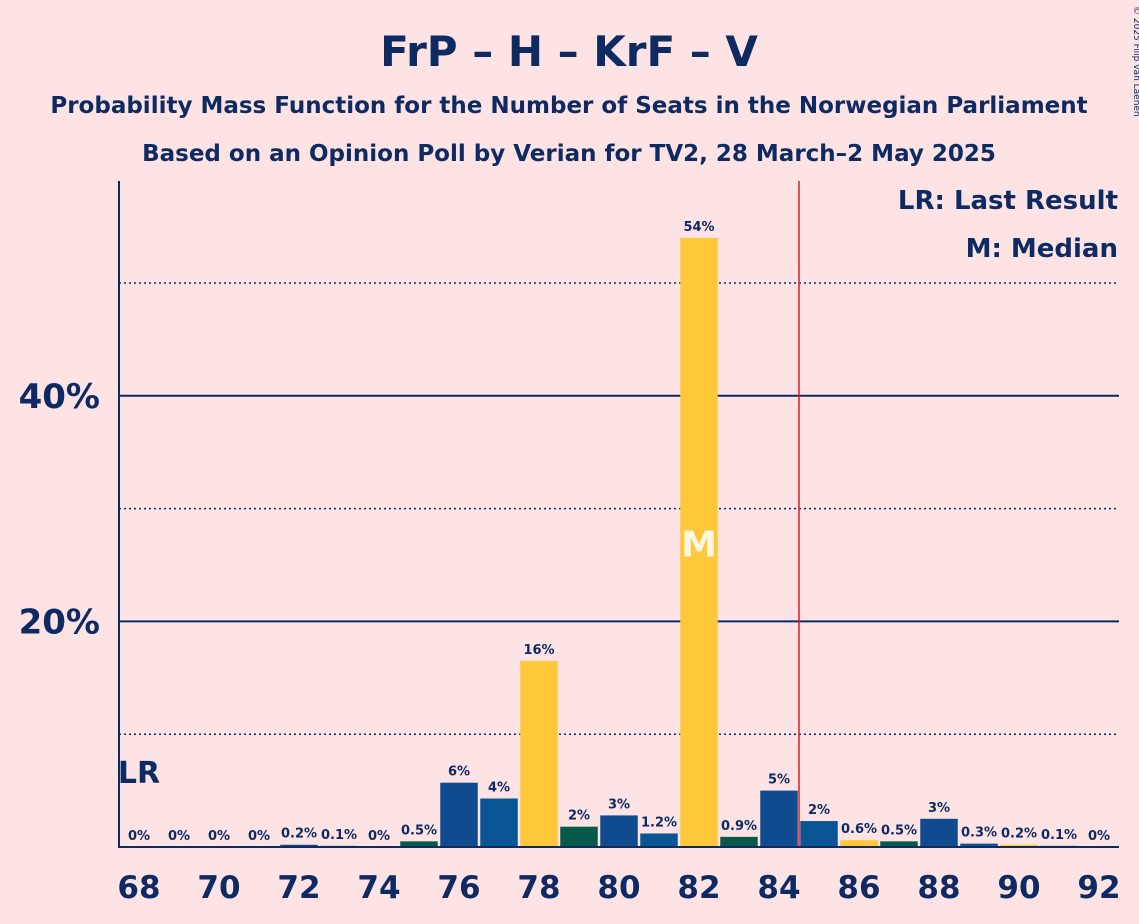 The width and height of the screenshot is (1139, 924). What do you see at coordinates (1019, 834) in the screenshot?
I see `bar-label-seat-90: 0.2%` at bounding box center [1019, 834].